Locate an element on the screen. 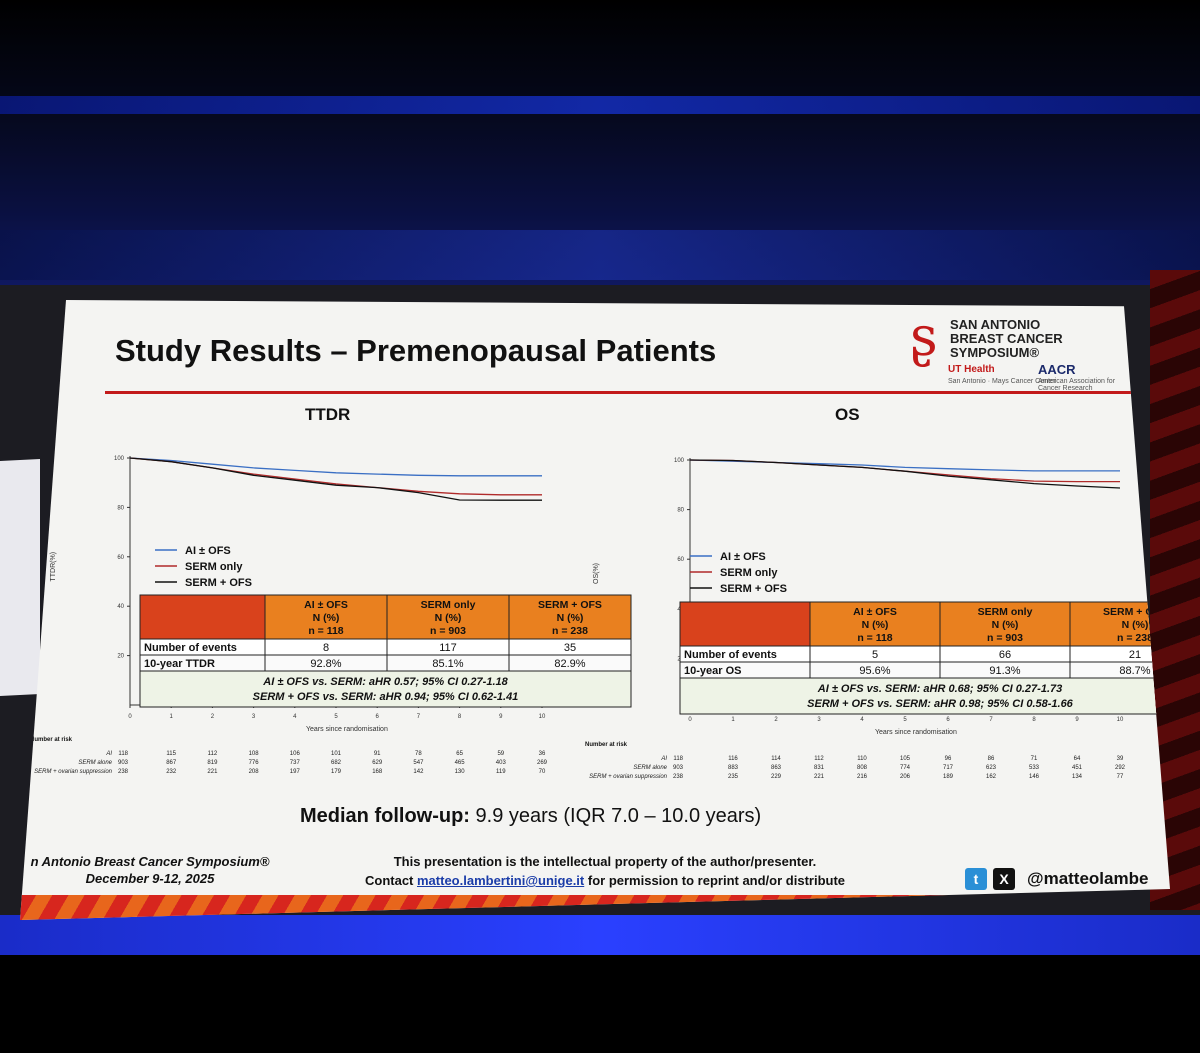 The image size is (1200, 1053). panel-ttdr-risk-value: 221 is located at coordinates (212, 772).